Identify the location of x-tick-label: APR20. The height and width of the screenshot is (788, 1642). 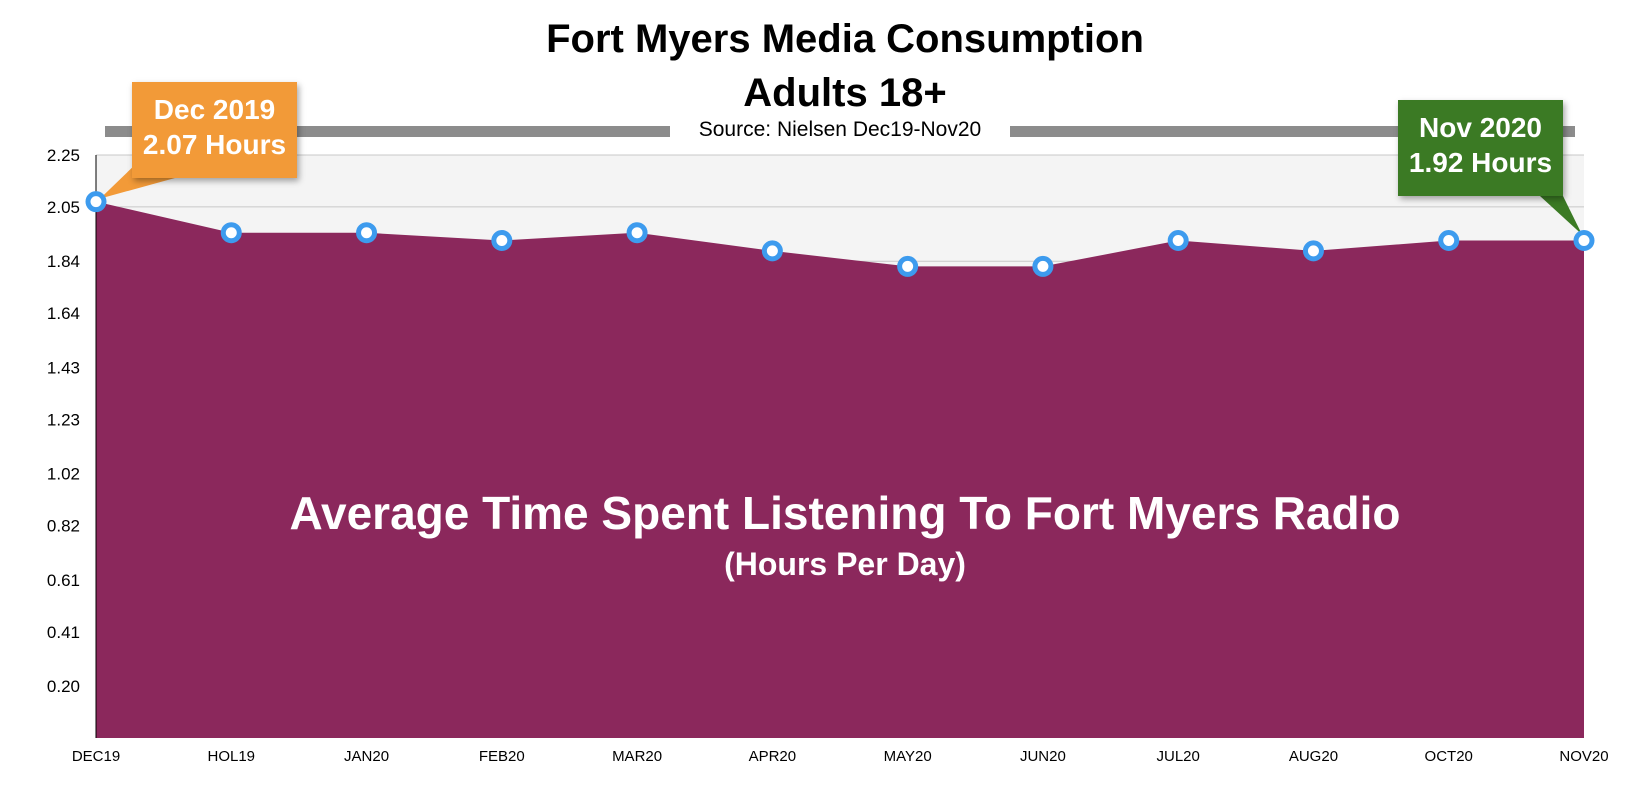
(773, 756).